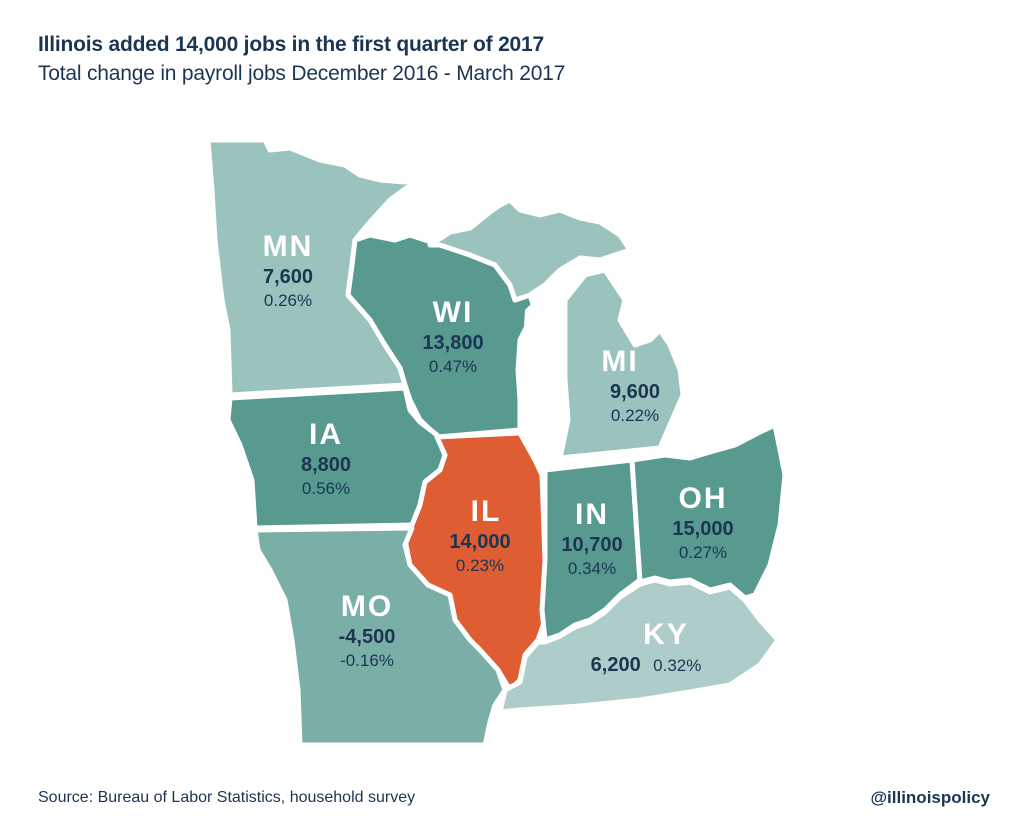 The width and height of the screenshot is (1024, 836). I want to click on jobs-change: 7,600, so click(288, 277).